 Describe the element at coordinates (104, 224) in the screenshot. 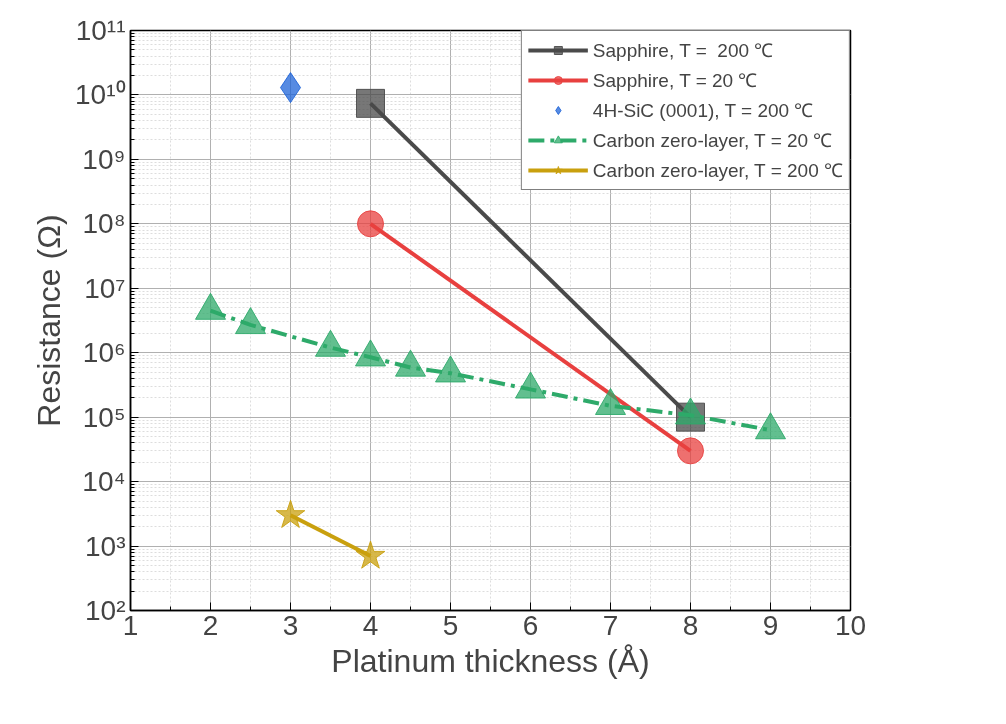

I see `y-tick-label: 10⁸` at that location.